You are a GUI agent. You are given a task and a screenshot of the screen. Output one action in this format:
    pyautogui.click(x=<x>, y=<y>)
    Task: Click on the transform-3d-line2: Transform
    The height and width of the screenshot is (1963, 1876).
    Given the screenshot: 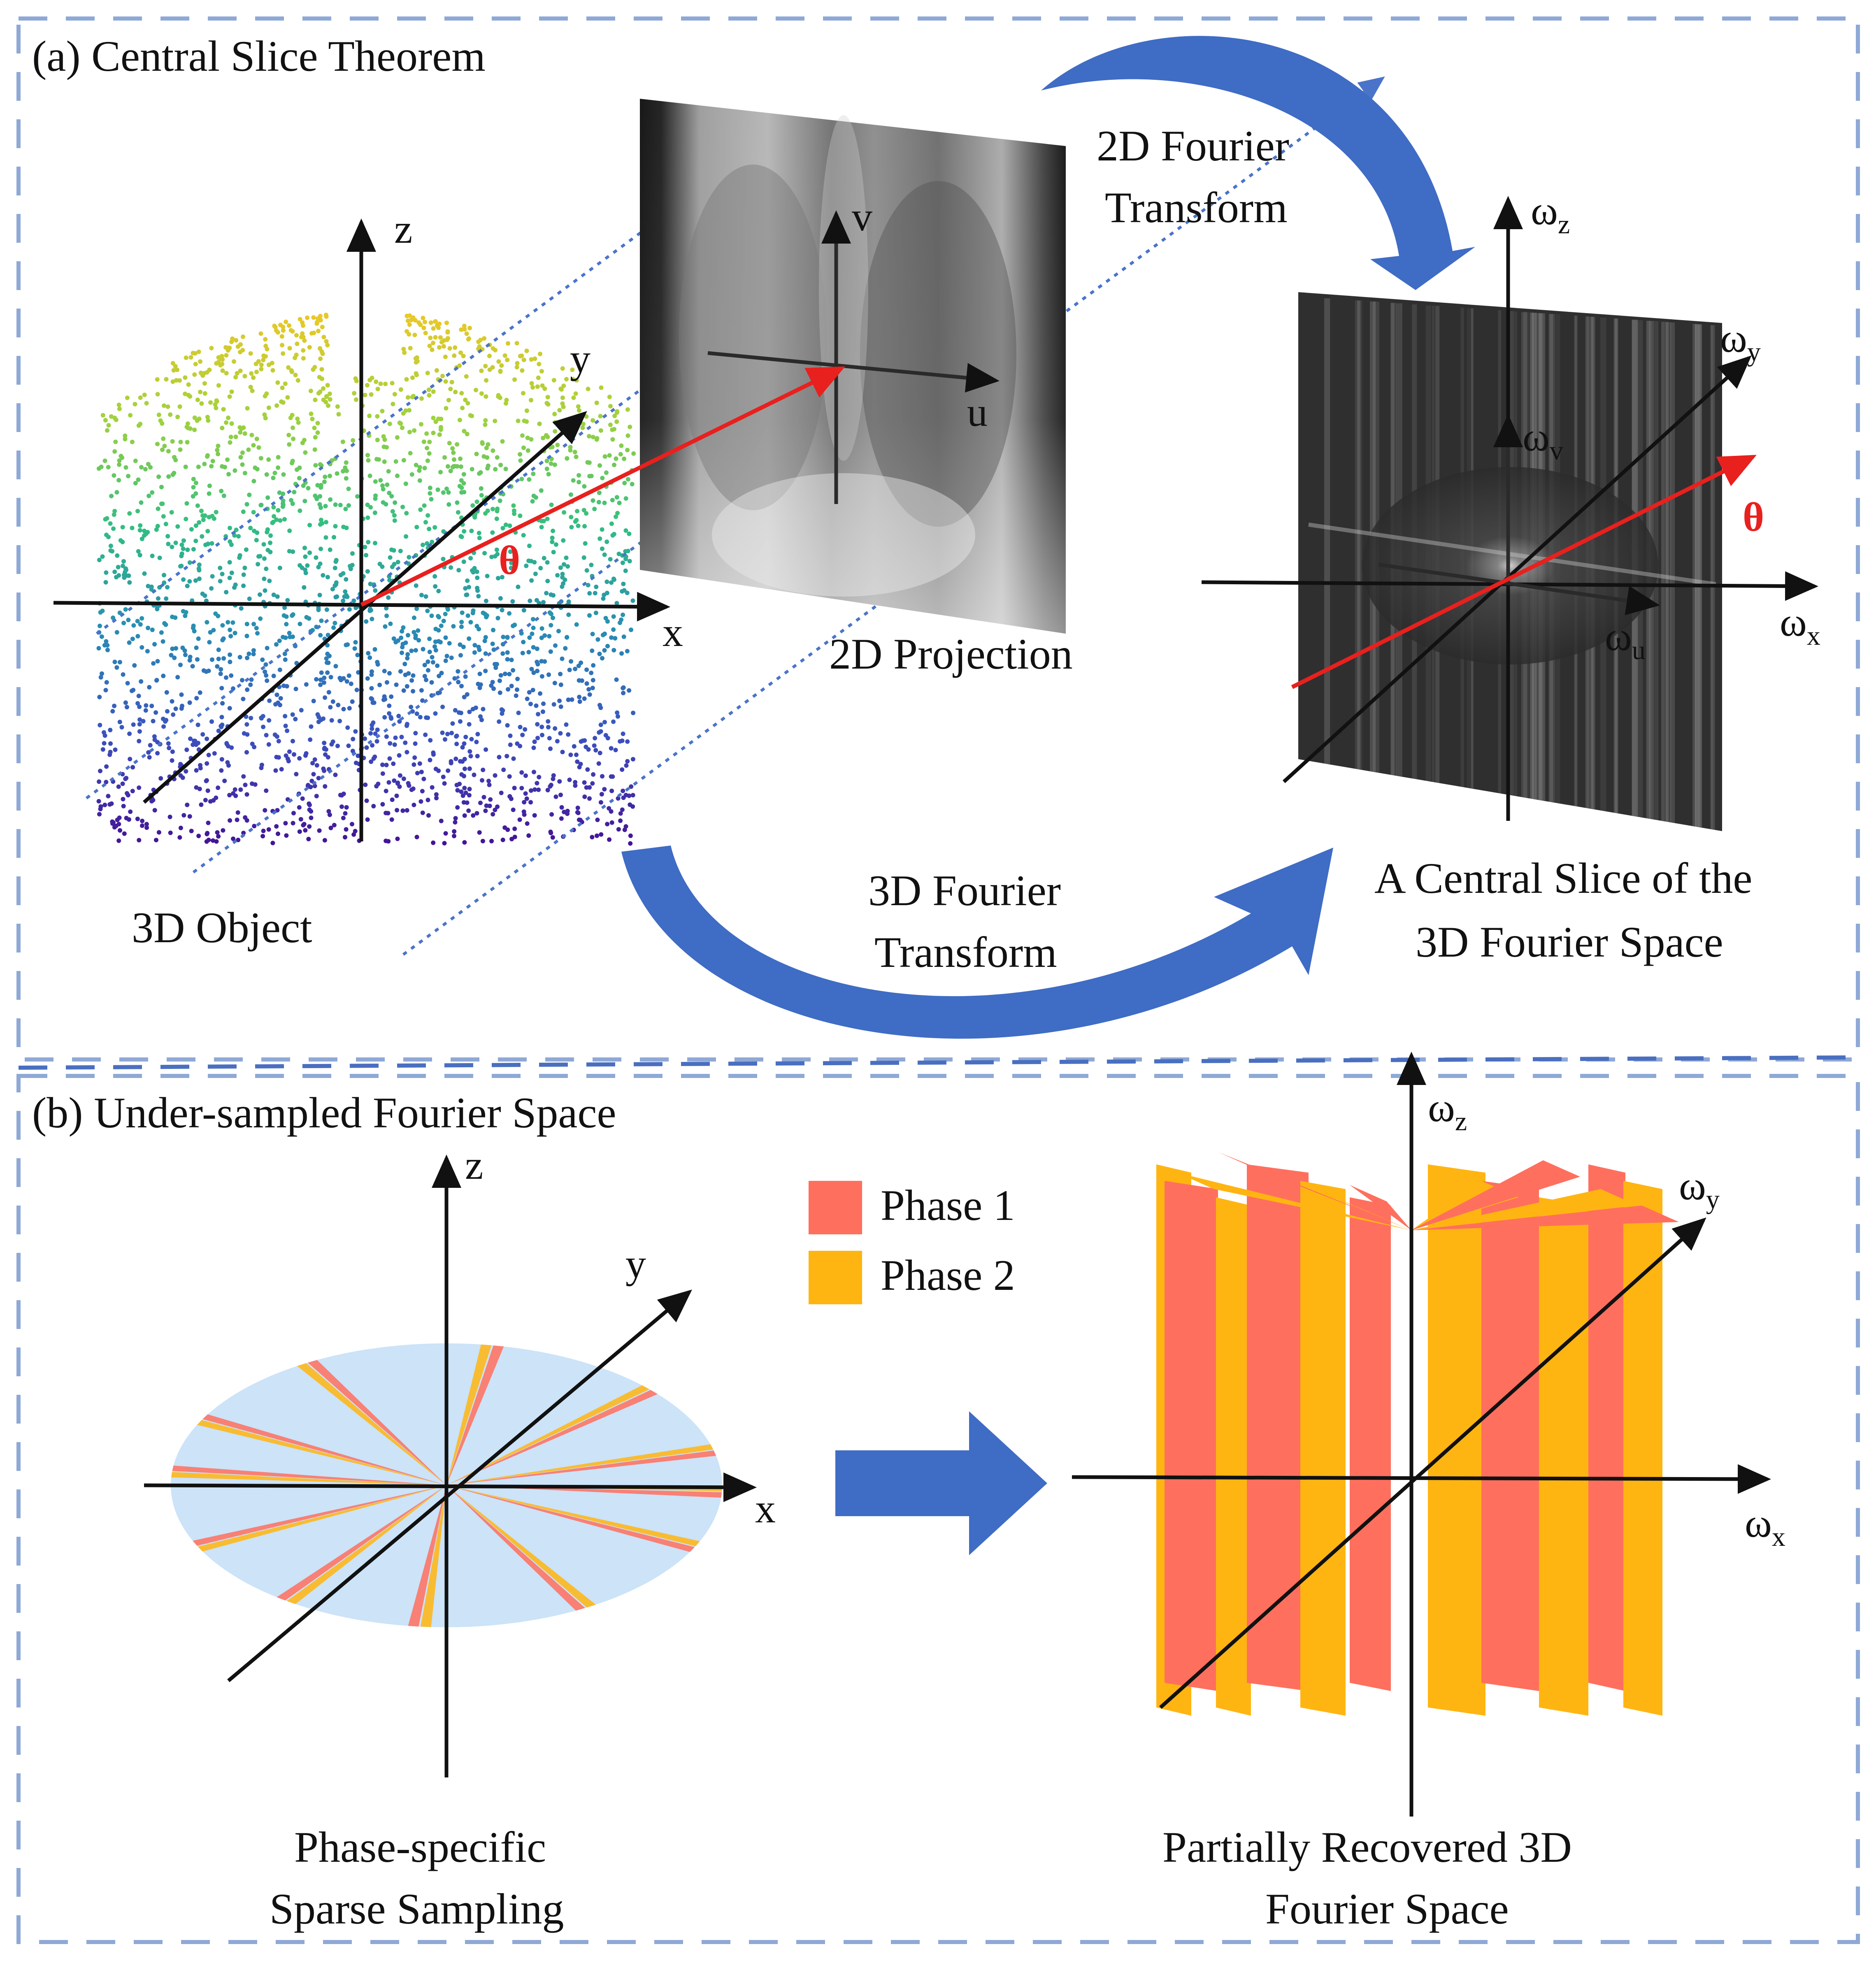 What is the action you would take?
    pyautogui.click(x=965, y=952)
    